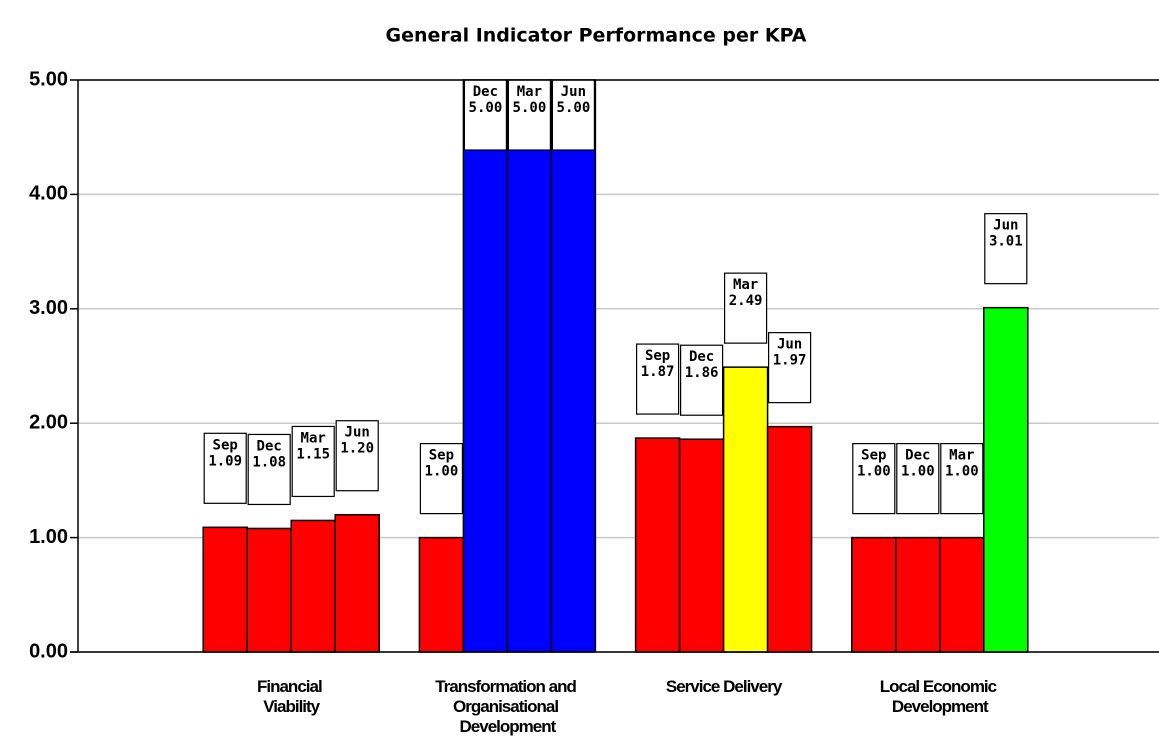 This screenshot has width=1159, height=751. I want to click on data-label: 1.08, so click(269, 462).